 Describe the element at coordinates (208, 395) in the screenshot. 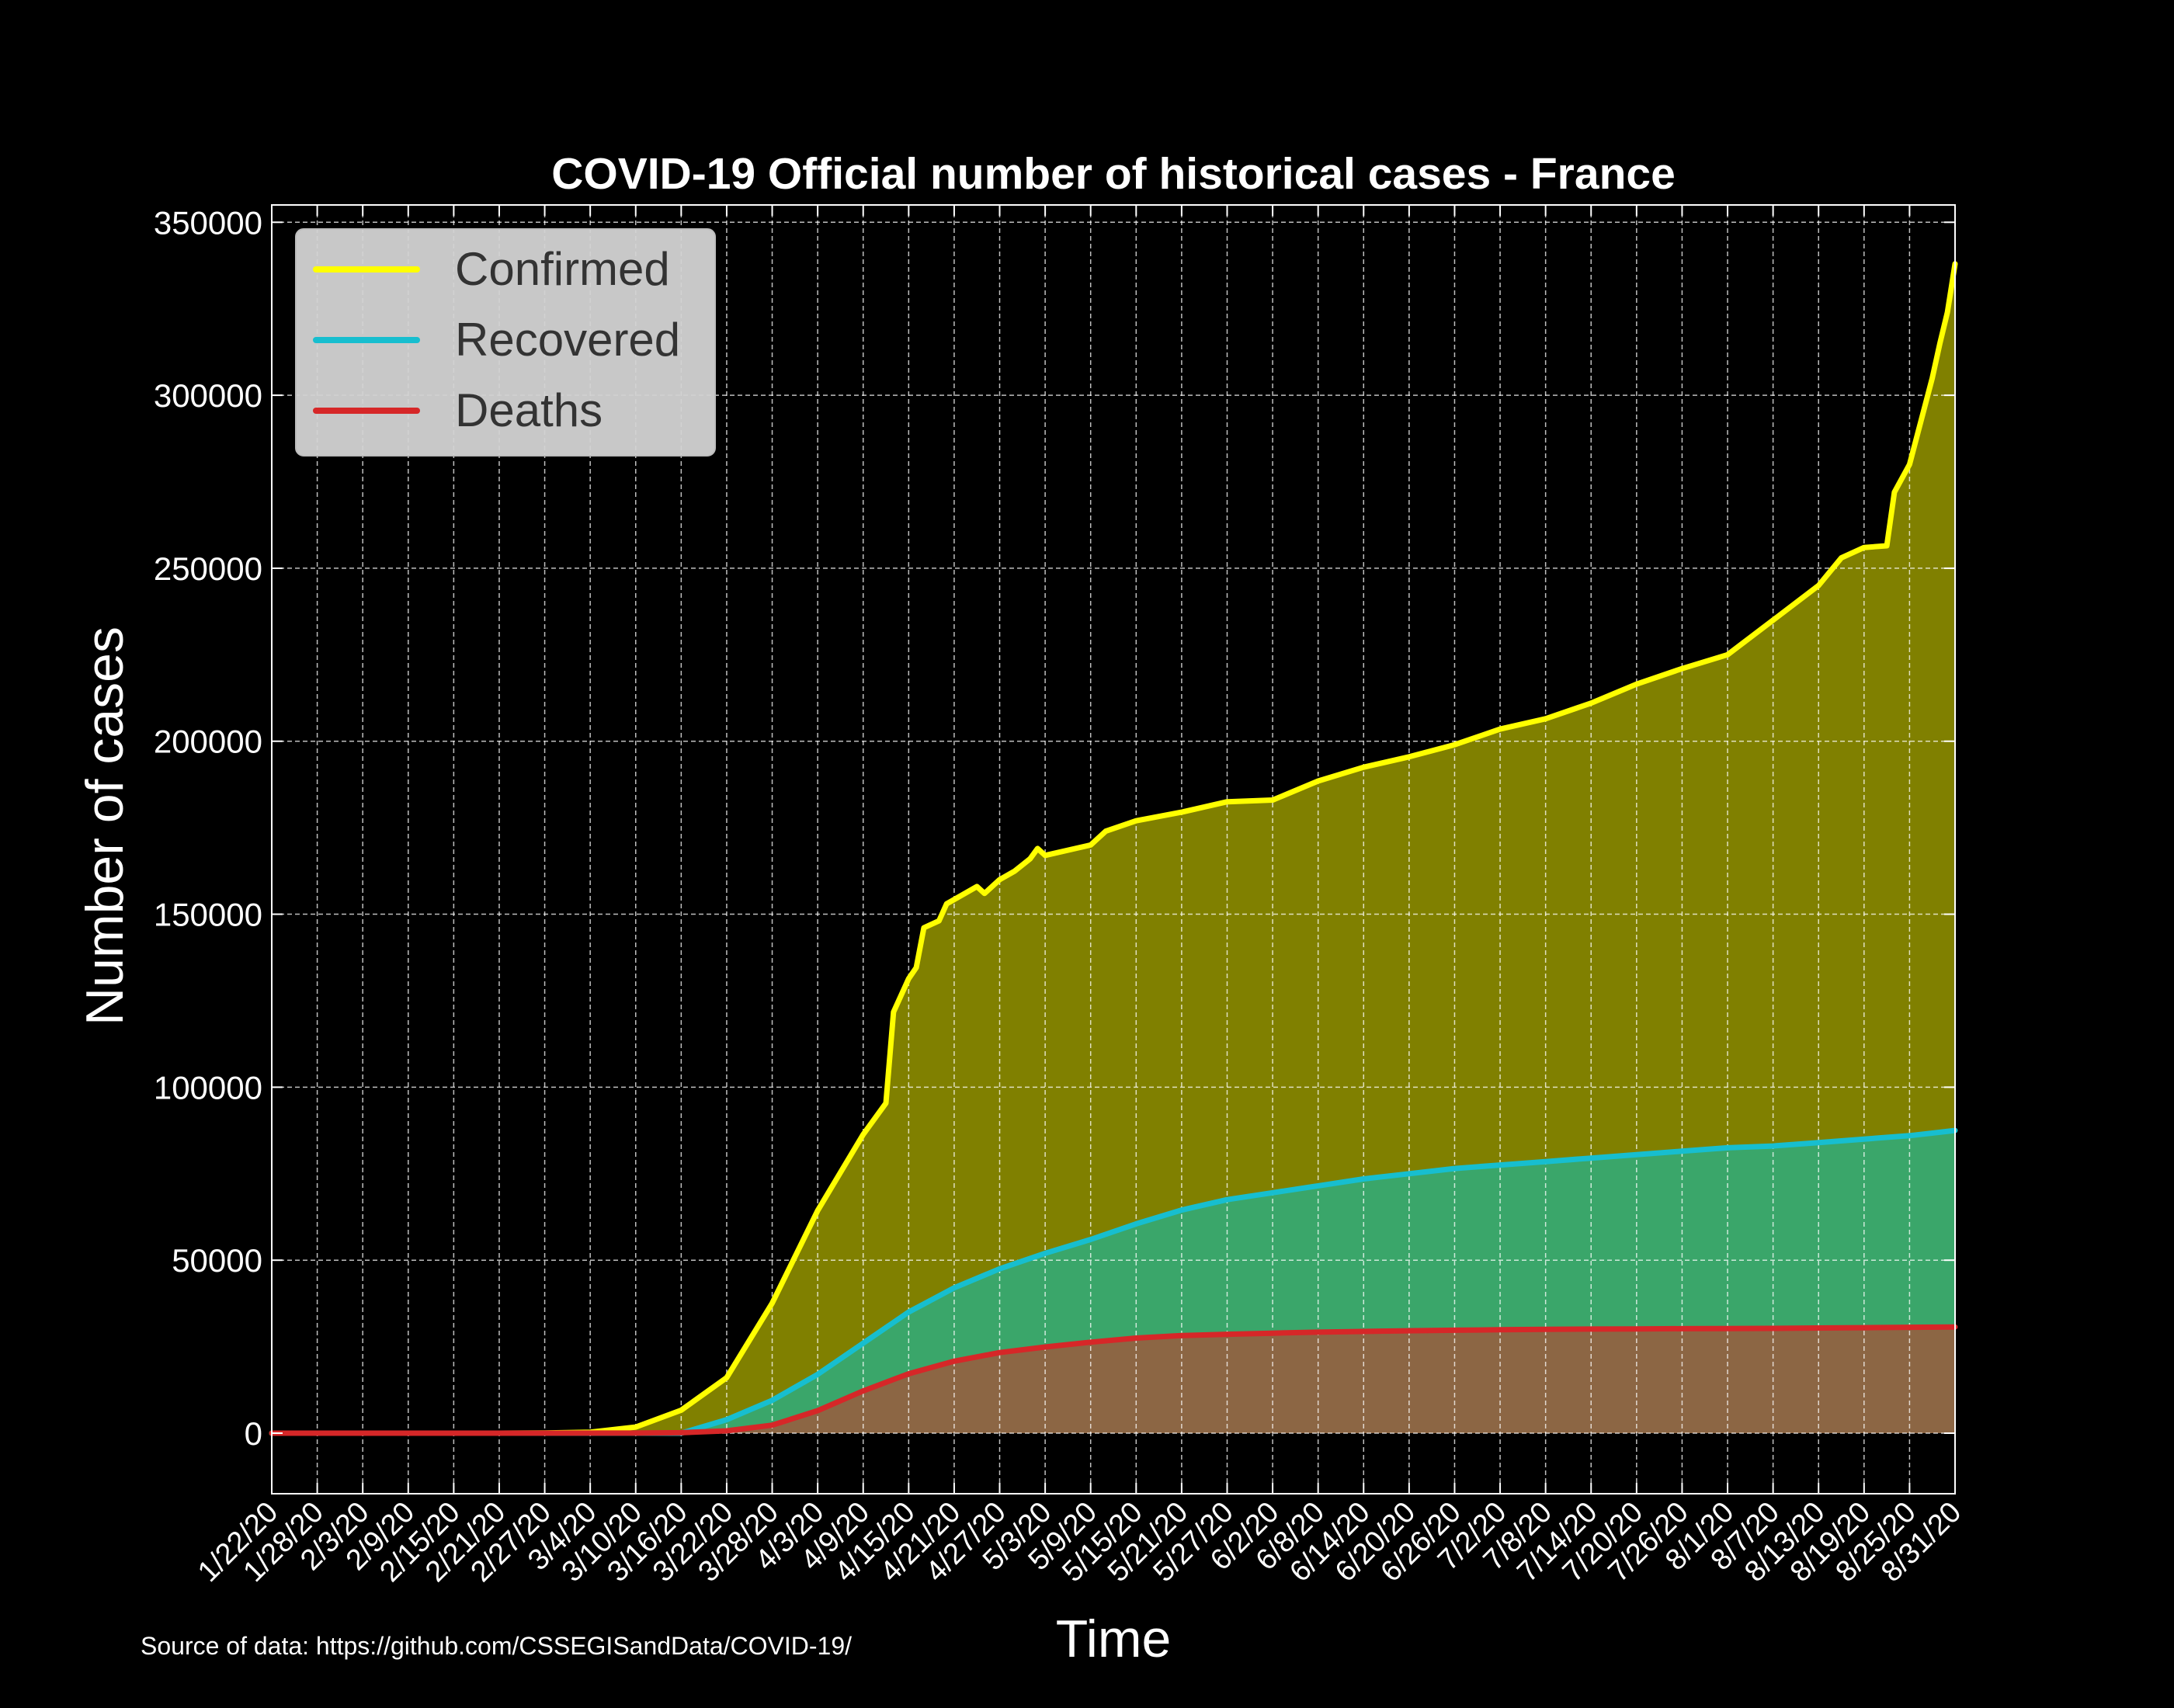

I see `y-tick-label: 300000` at that location.